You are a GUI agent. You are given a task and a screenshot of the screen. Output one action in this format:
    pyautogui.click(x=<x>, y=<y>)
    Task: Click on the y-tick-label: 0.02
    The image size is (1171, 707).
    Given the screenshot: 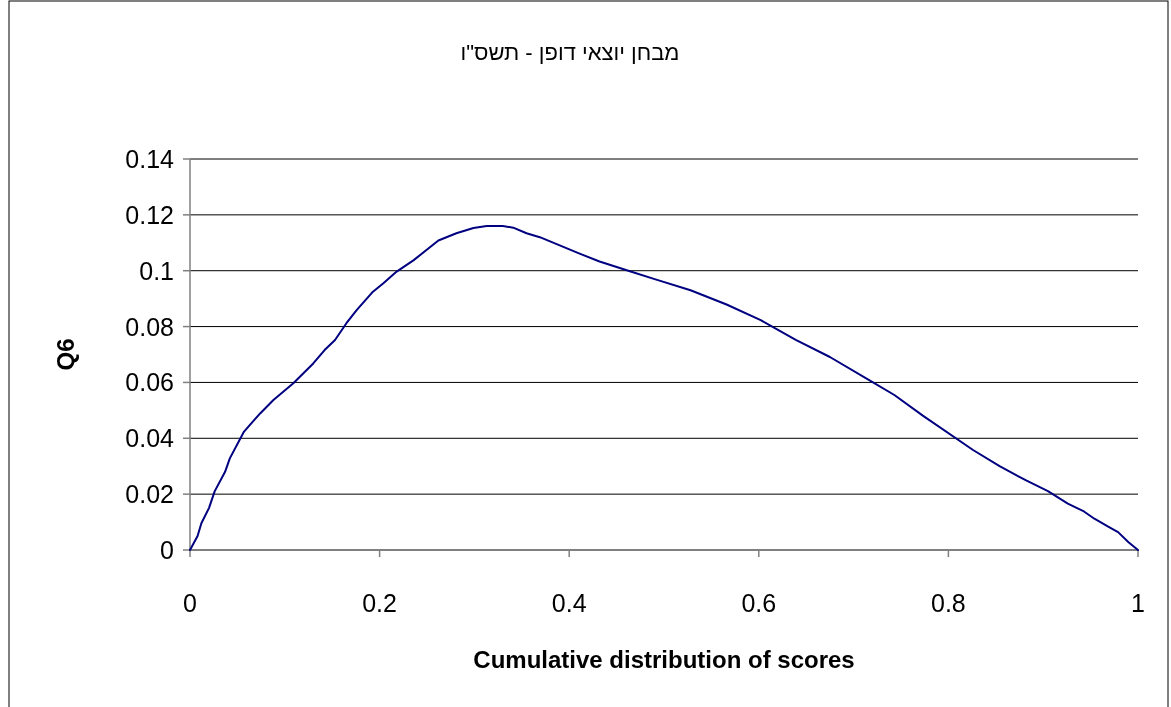 What is the action you would take?
    pyautogui.click(x=149, y=494)
    